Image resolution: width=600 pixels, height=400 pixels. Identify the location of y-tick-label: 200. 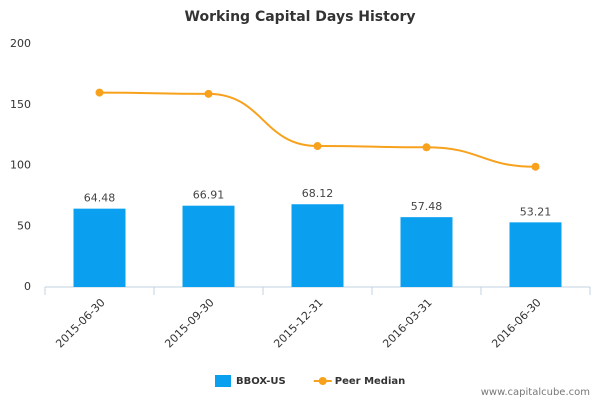
(20, 43).